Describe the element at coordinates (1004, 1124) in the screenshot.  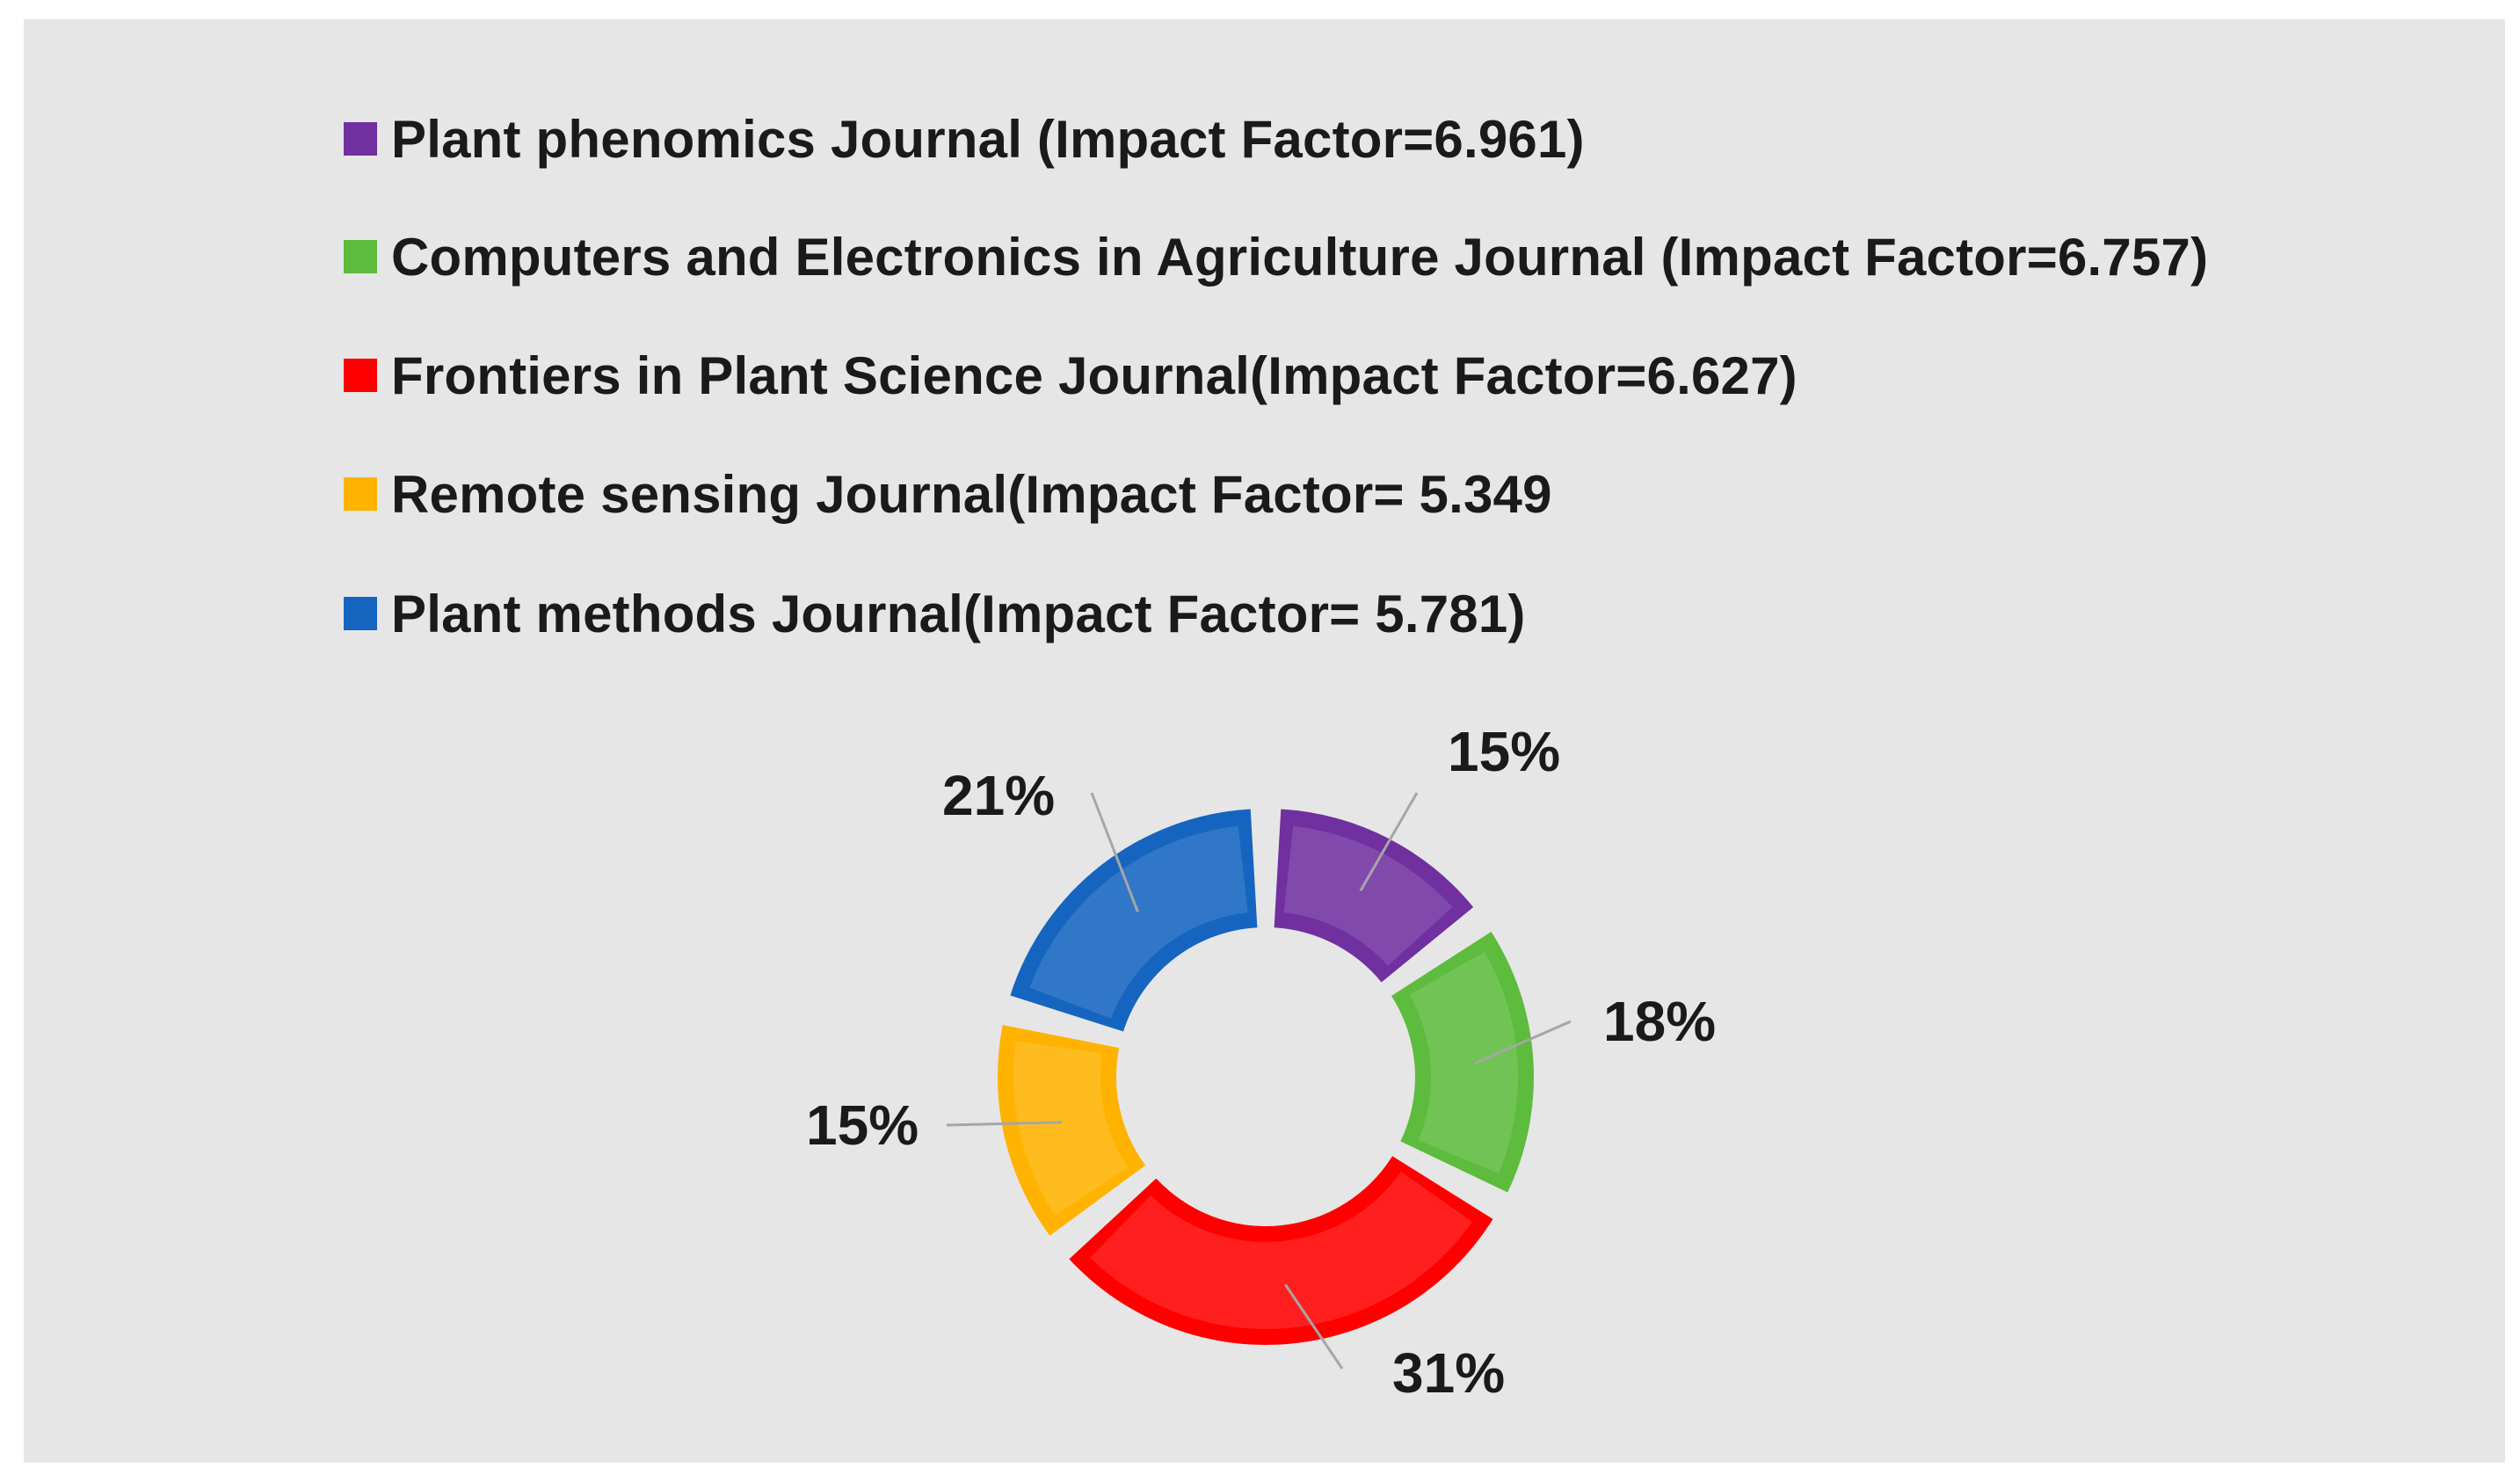
I see `leader-line-remote-sensing` at that location.